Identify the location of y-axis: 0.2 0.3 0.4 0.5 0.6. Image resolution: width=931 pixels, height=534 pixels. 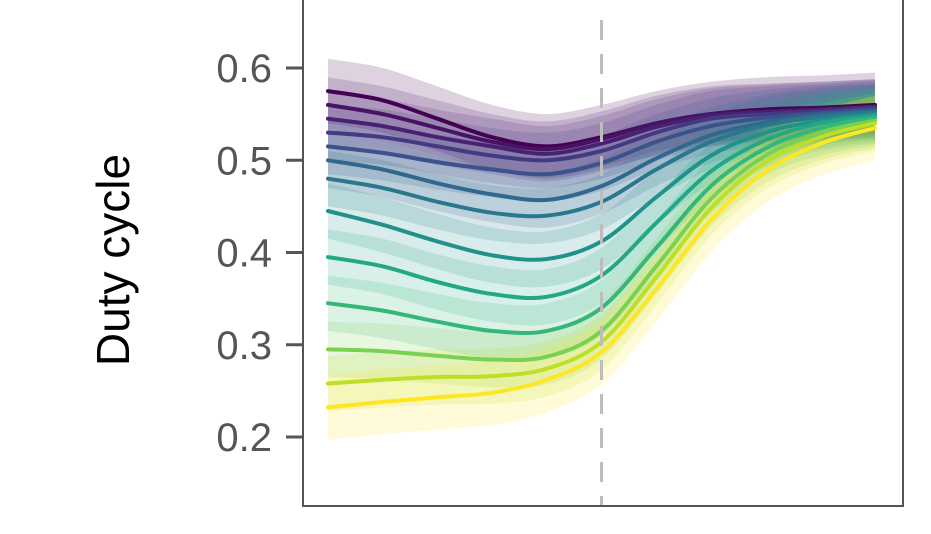
(259, 253).